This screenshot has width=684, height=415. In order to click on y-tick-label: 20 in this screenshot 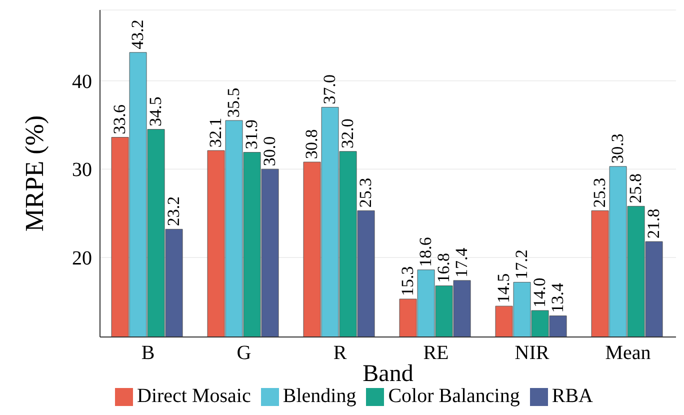, I will do `click(82, 259)`.